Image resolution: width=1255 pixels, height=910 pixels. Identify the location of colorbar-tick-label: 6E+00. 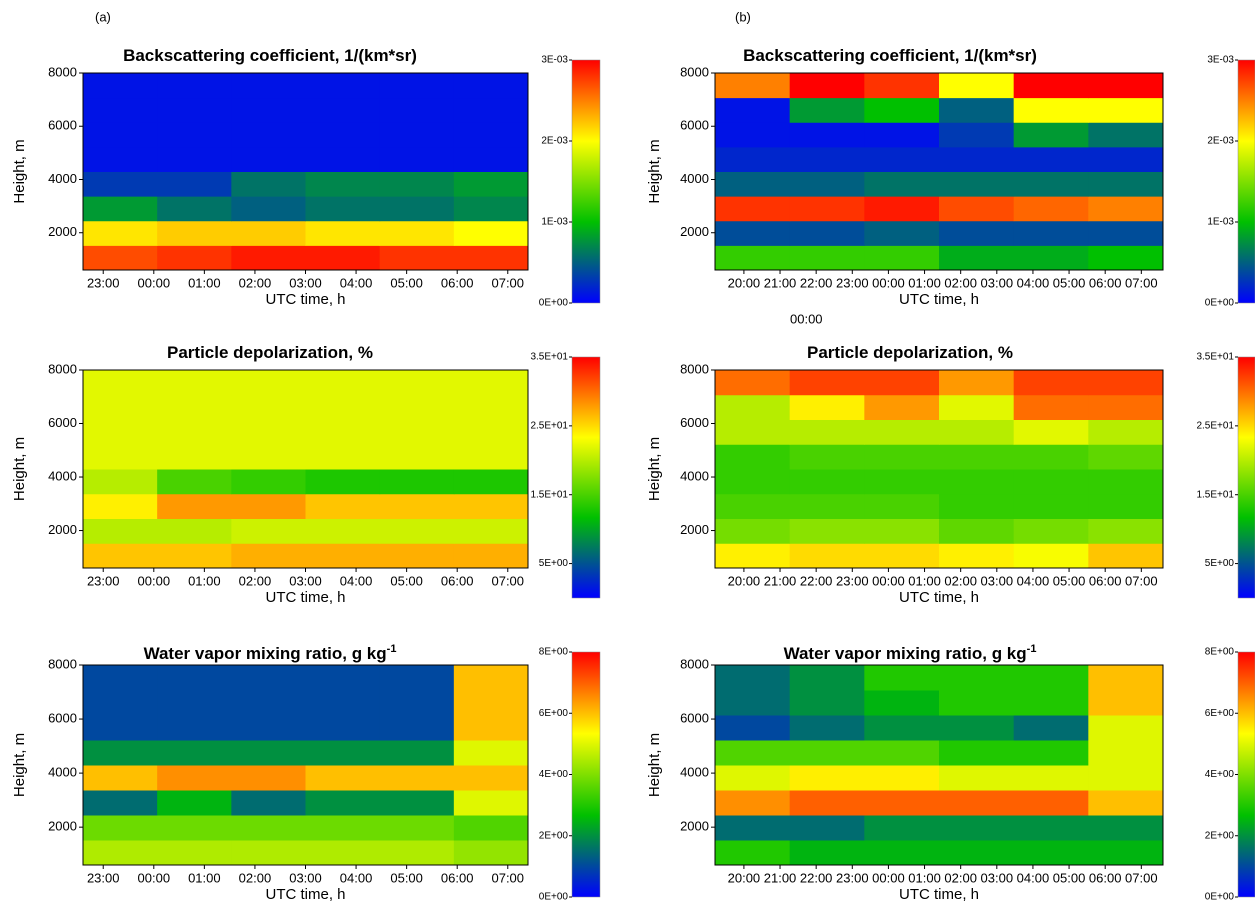
(1220, 713).